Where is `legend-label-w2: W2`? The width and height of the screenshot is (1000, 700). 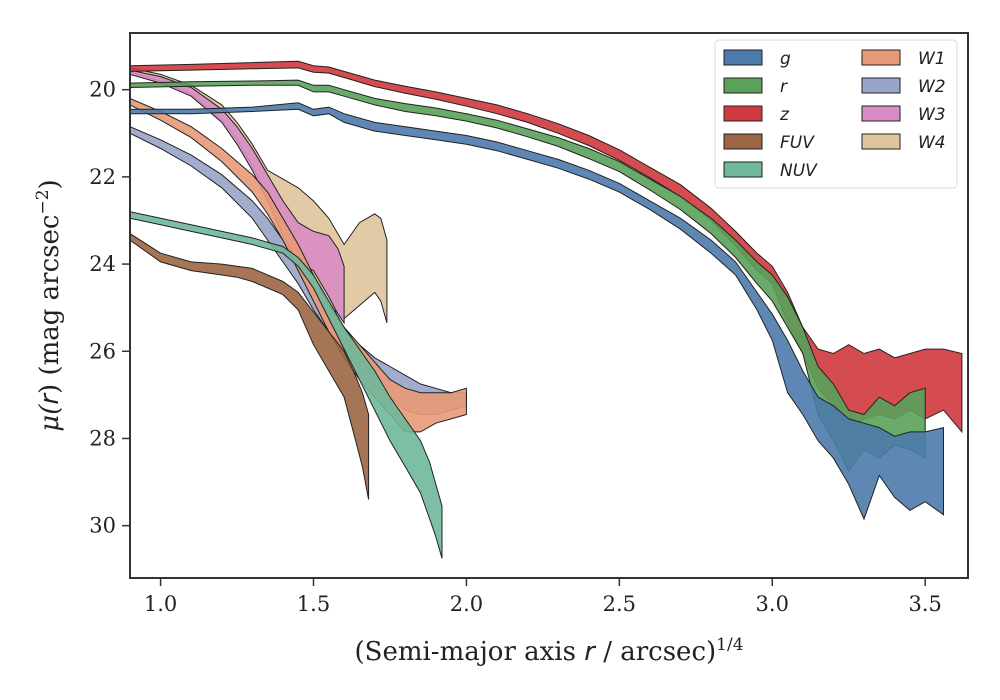 legend-label-w2: W2 is located at coordinates (932, 87).